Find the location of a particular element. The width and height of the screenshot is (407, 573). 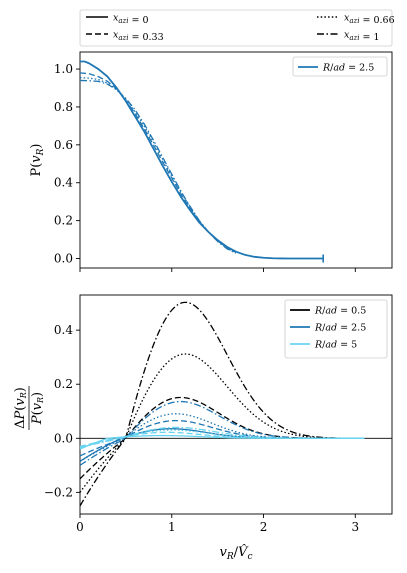

style-legend-label: xazi = 1 is located at coordinates (362, 37).